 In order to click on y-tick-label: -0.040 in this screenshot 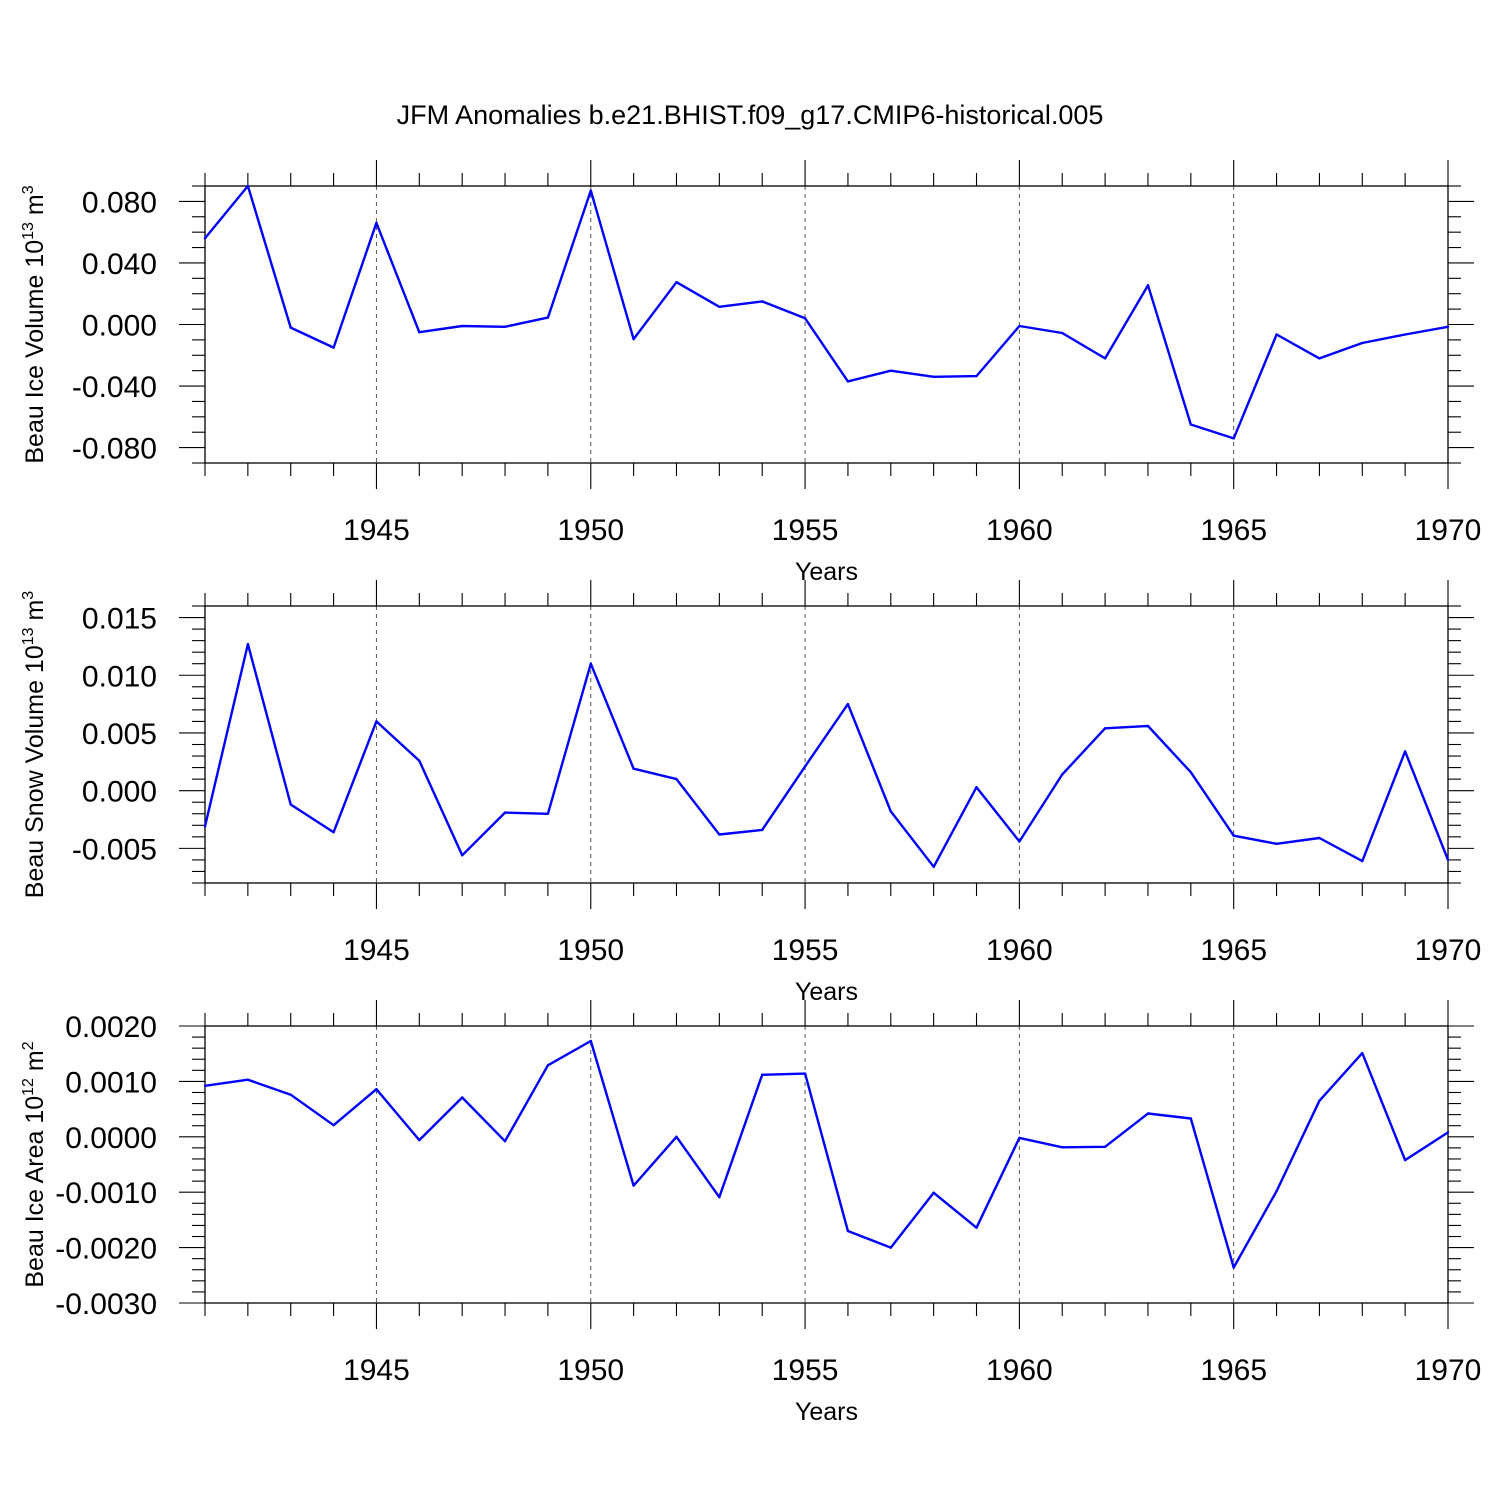, I will do `click(114, 387)`.